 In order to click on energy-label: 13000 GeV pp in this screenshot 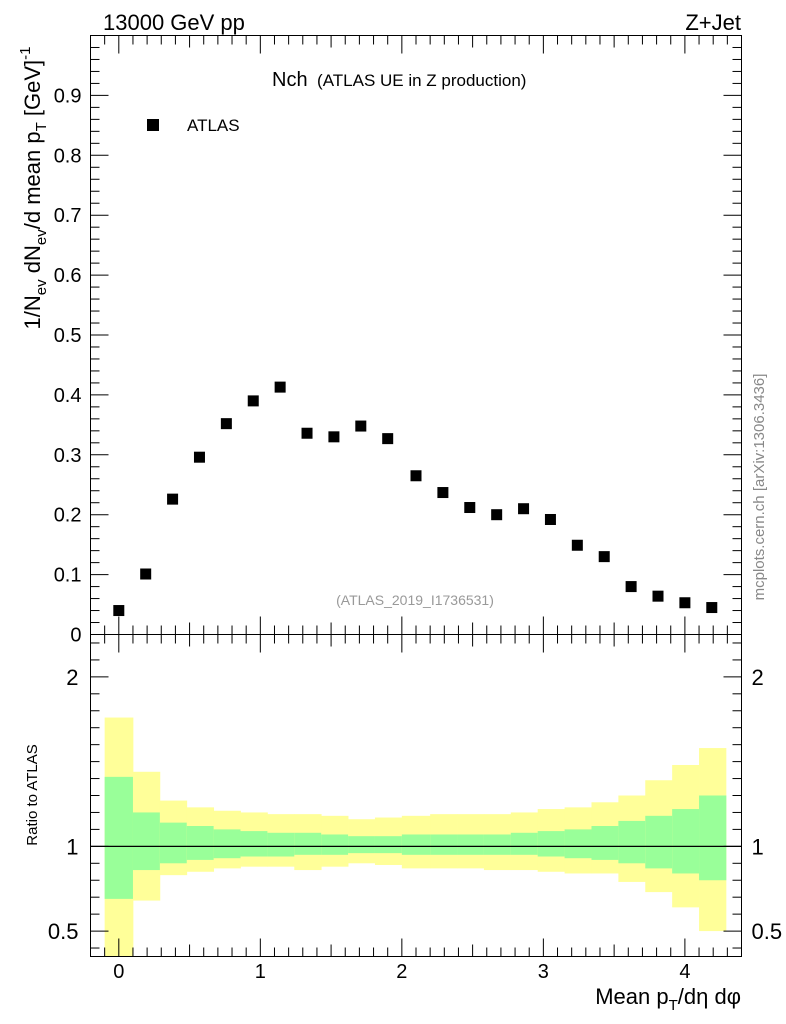, I will do `click(174, 22)`.